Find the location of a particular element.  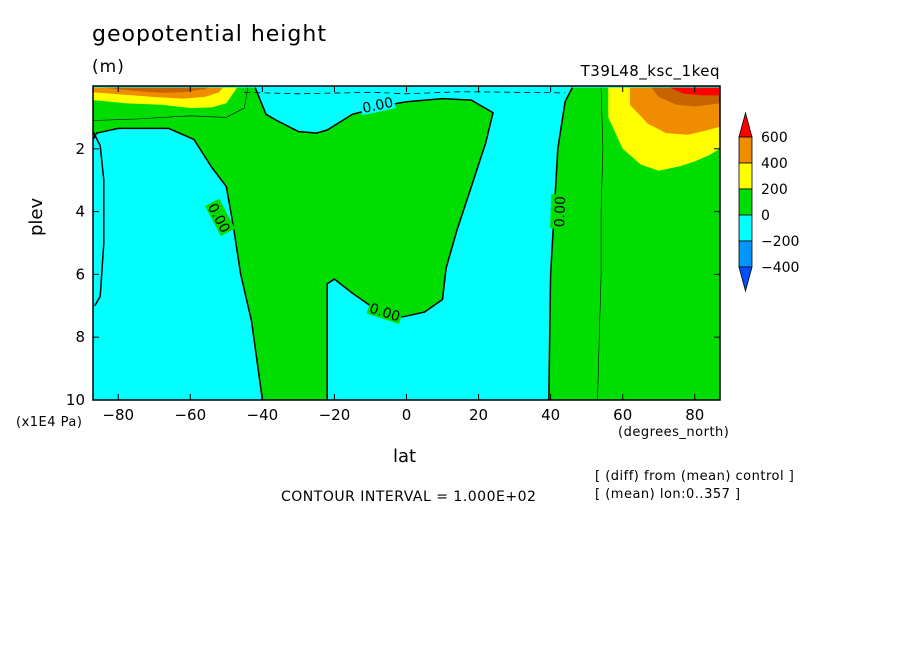

x-tick-label: 60 is located at coordinates (622, 415).